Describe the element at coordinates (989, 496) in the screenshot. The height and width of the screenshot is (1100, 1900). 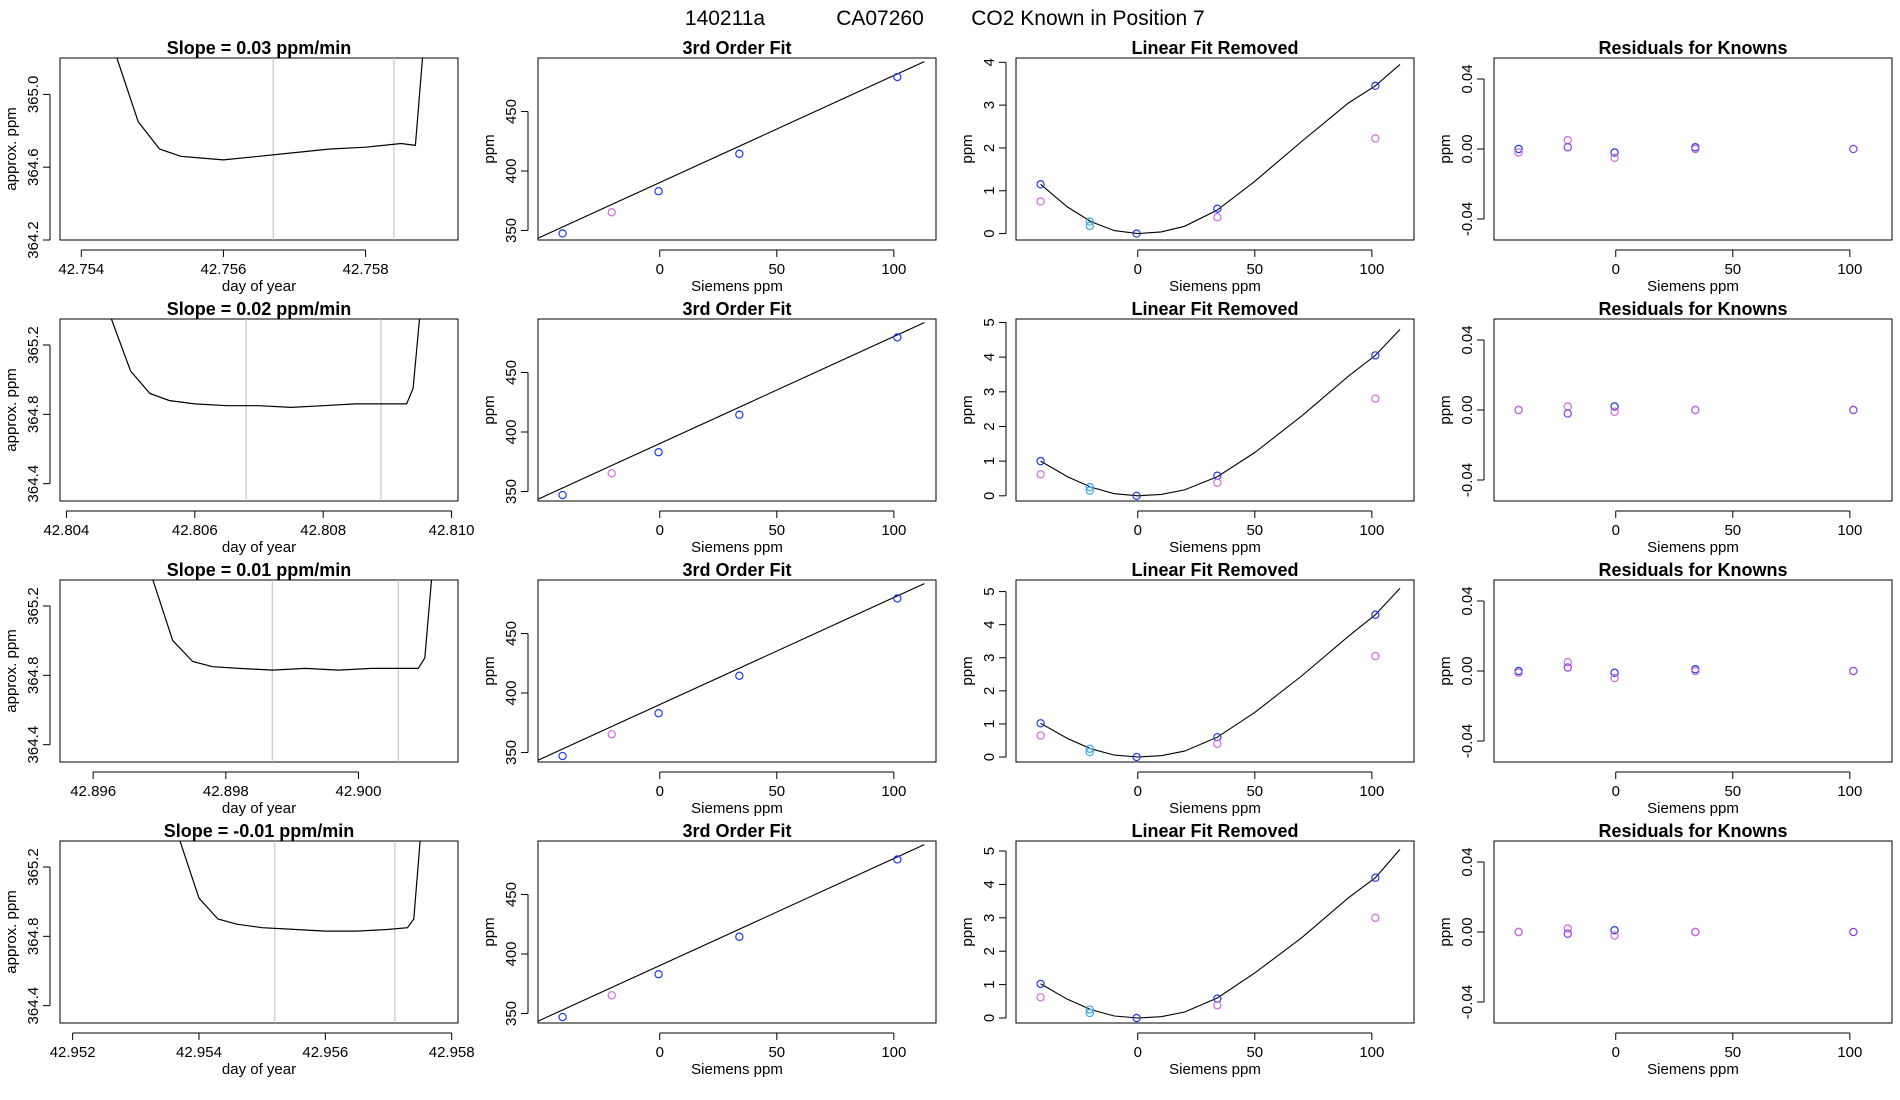
I see `y-tick-label: 0` at that location.